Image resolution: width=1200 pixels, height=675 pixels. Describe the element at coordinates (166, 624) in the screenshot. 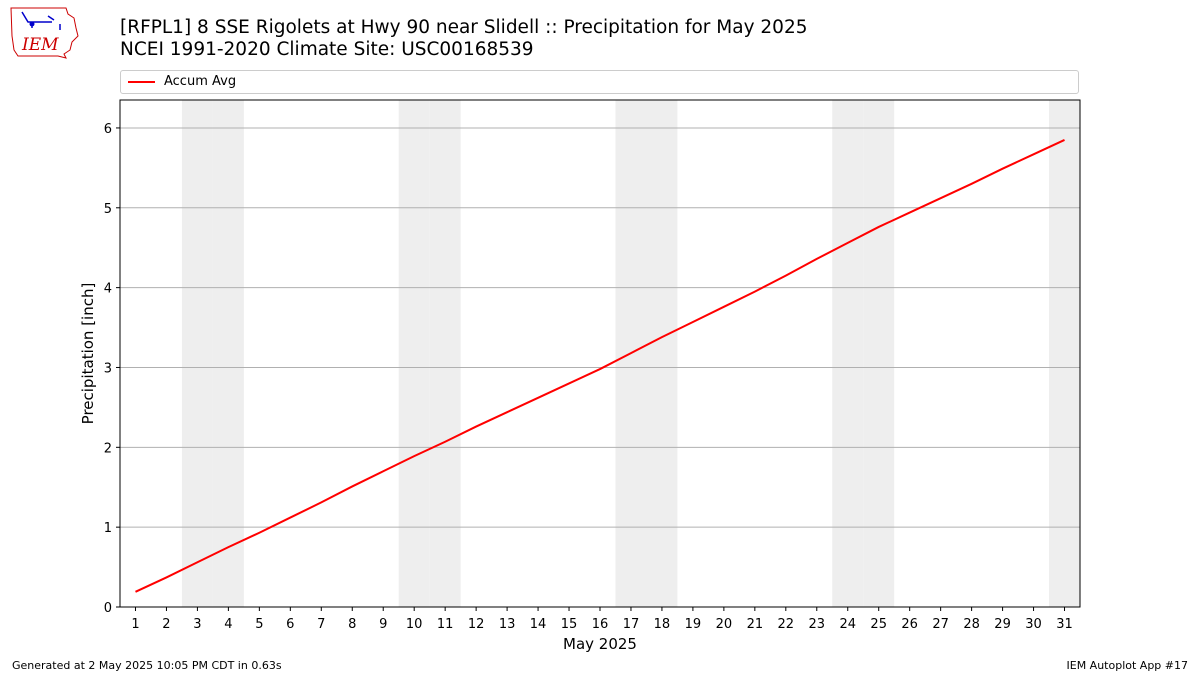

I see `x-tick-label: 2` at that location.